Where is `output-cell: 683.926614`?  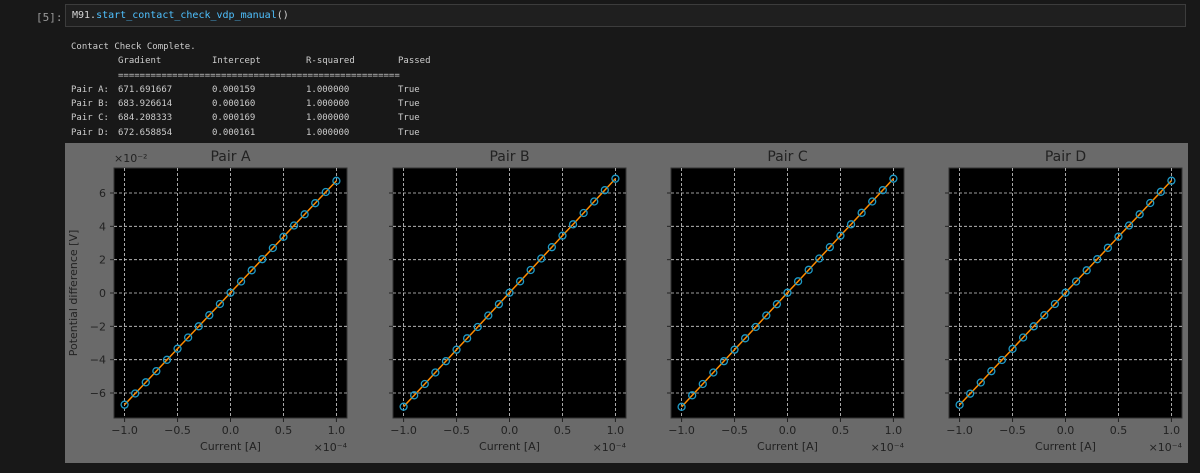
output-cell: 683.926614 is located at coordinates (145, 104).